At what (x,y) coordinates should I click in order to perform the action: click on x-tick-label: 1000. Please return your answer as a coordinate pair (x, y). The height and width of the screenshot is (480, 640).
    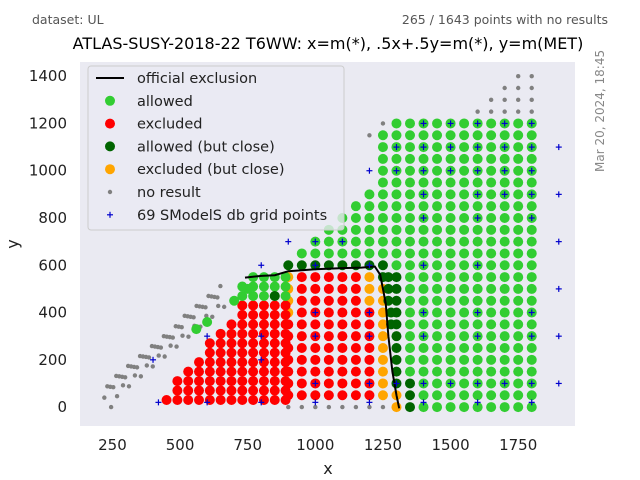
    Looking at the image, I should click on (315, 445).